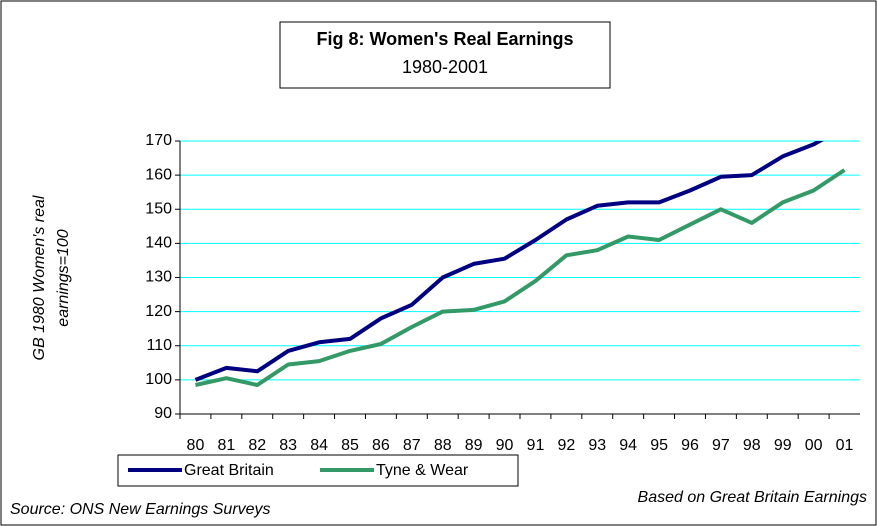 Image resolution: width=877 pixels, height=526 pixels. Describe the element at coordinates (229, 470) in the screenshot. I see `legend-label: Great Britain` at that location.